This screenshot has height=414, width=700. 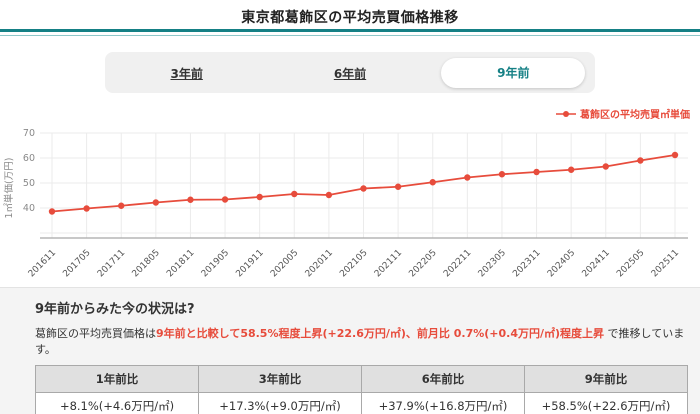 I want to click on x-tick-label: 202311, so click(x=526, y=263).